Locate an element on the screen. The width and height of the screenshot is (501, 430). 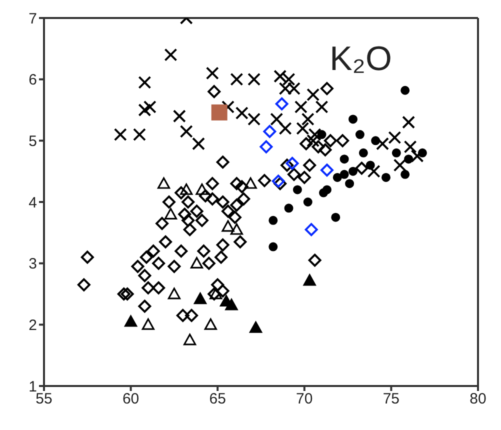
x-tick-label: 70 is located at coordinates (304, 399).